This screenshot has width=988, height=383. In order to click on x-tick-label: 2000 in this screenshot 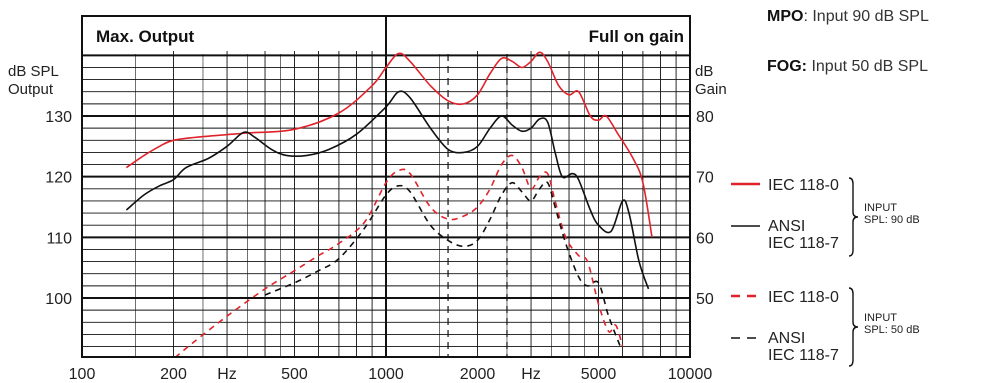, I will do `click(478, 374)`.